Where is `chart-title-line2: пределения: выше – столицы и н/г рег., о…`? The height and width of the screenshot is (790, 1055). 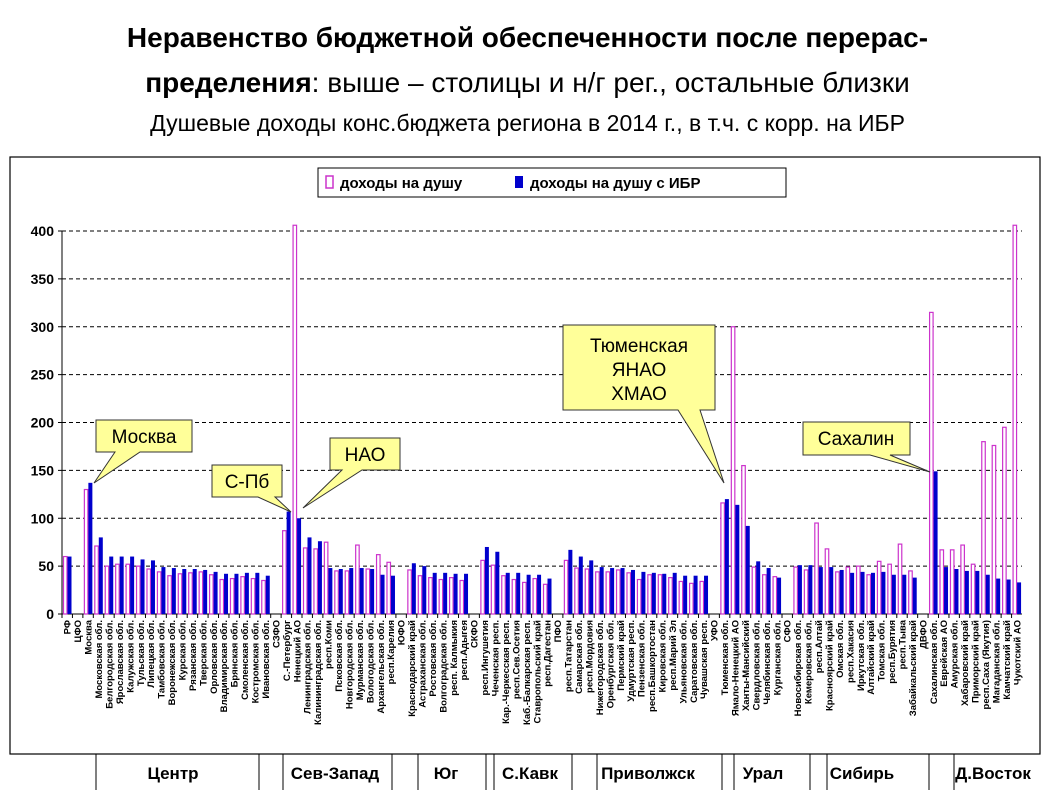
chart-title-line2: пределения: выше – столицы и н/г рег., о… is located at coordinates (527, 83).